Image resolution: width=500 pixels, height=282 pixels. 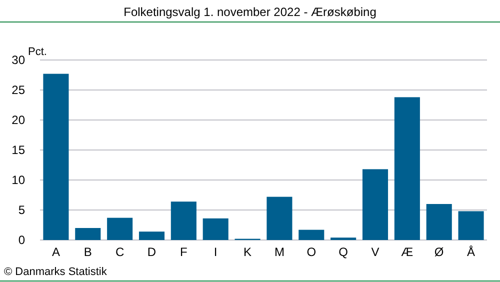 What do you see at coordinates (37, 52) in the screenshot?
I see `y-axis-title: Pct.` at bounding box center [37, 52].